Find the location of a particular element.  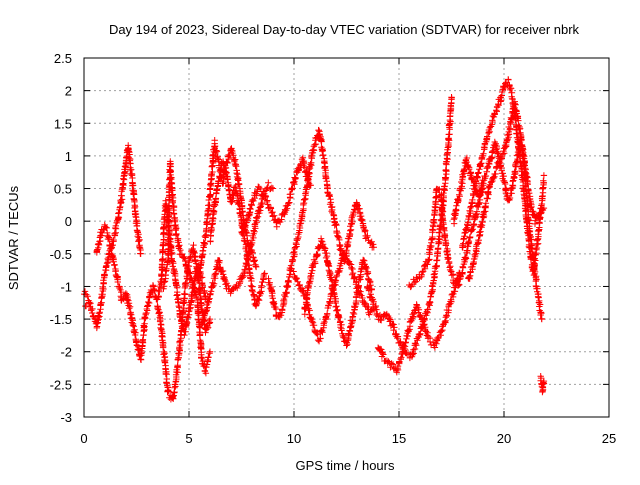

y-tick-label: 2.5 is located at coordinates (63, 58).